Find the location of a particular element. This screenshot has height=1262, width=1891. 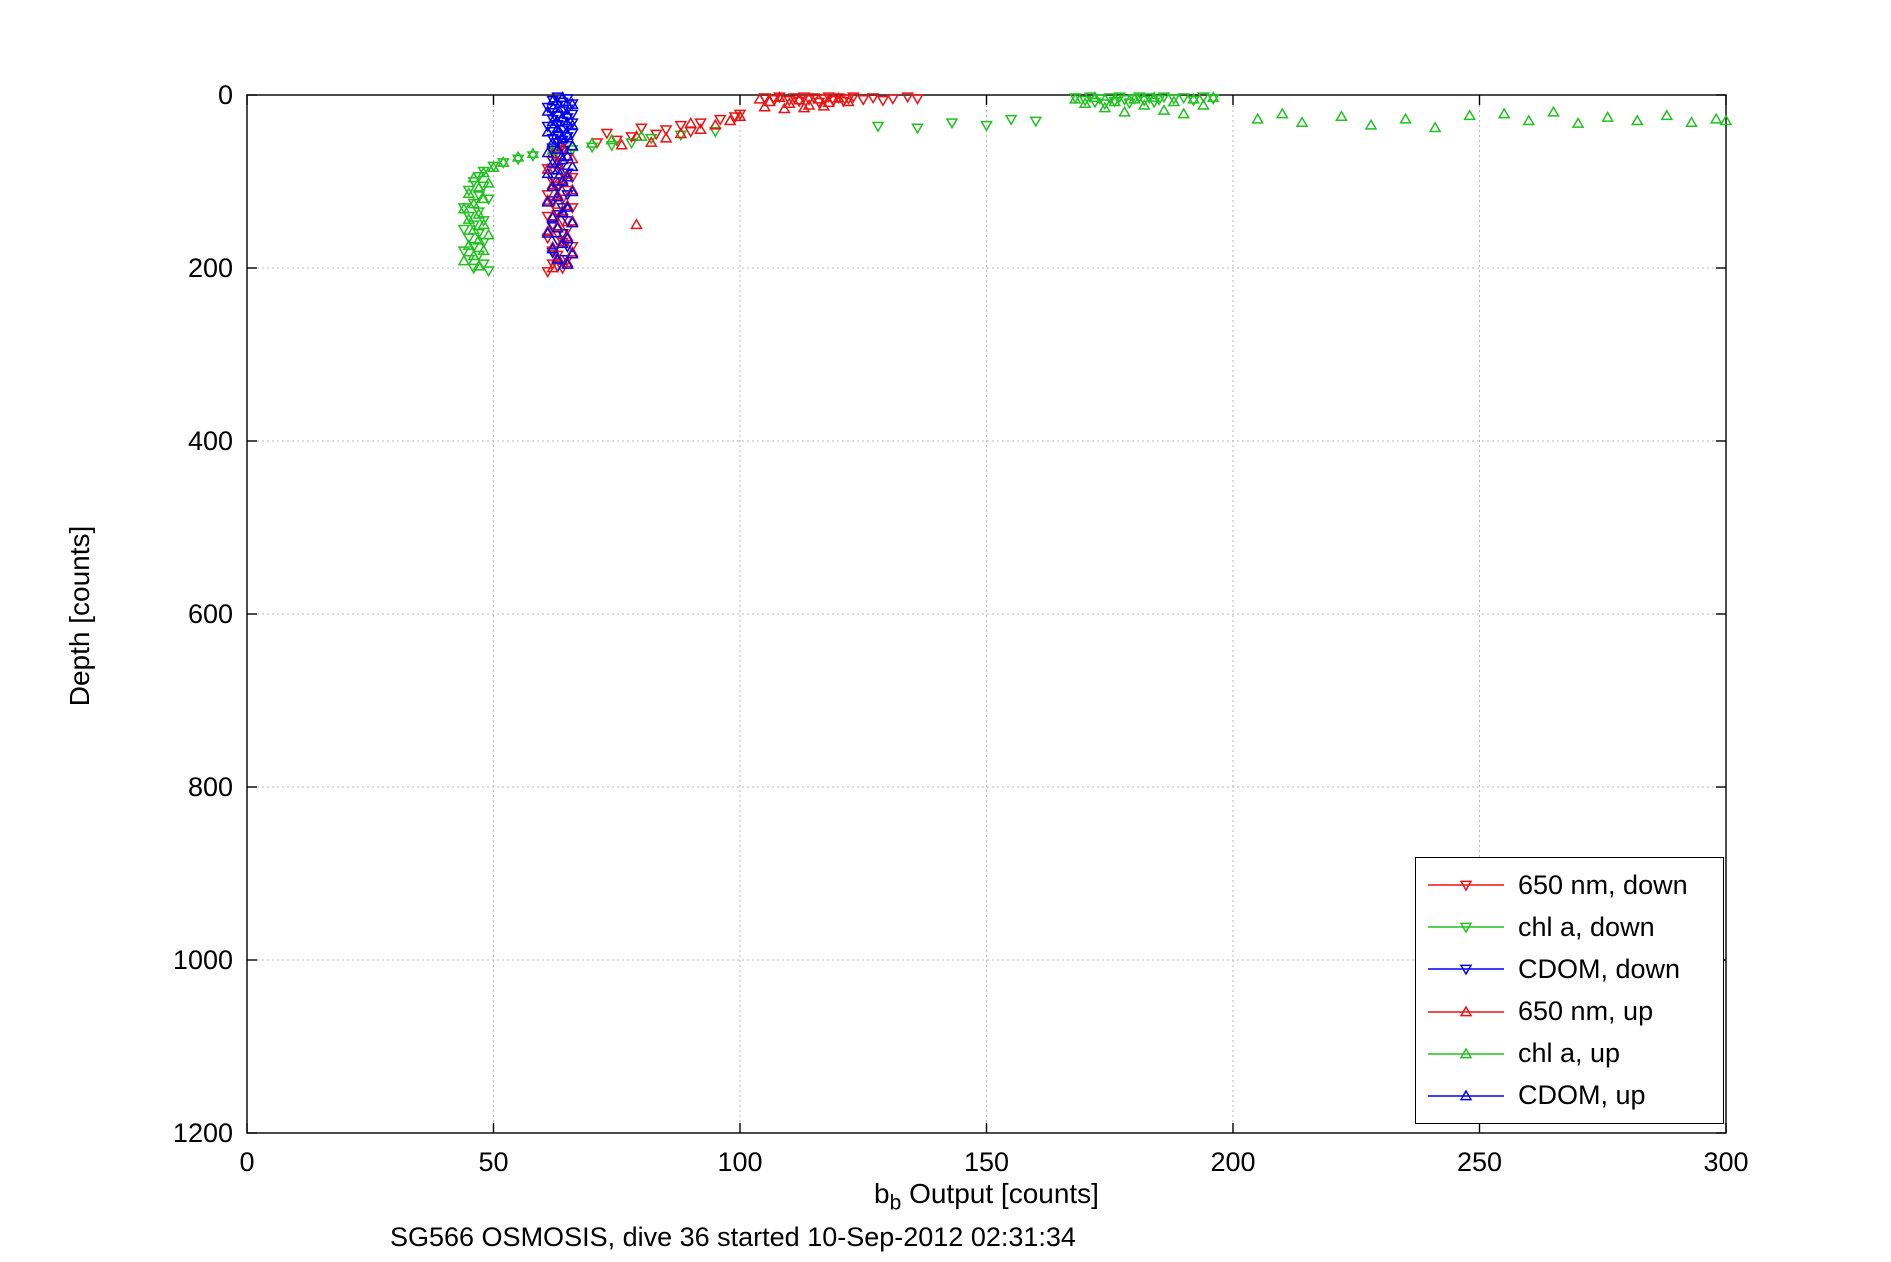

x-axis-label-rest: Output [counts] is located at coordinates (1000, 1193).